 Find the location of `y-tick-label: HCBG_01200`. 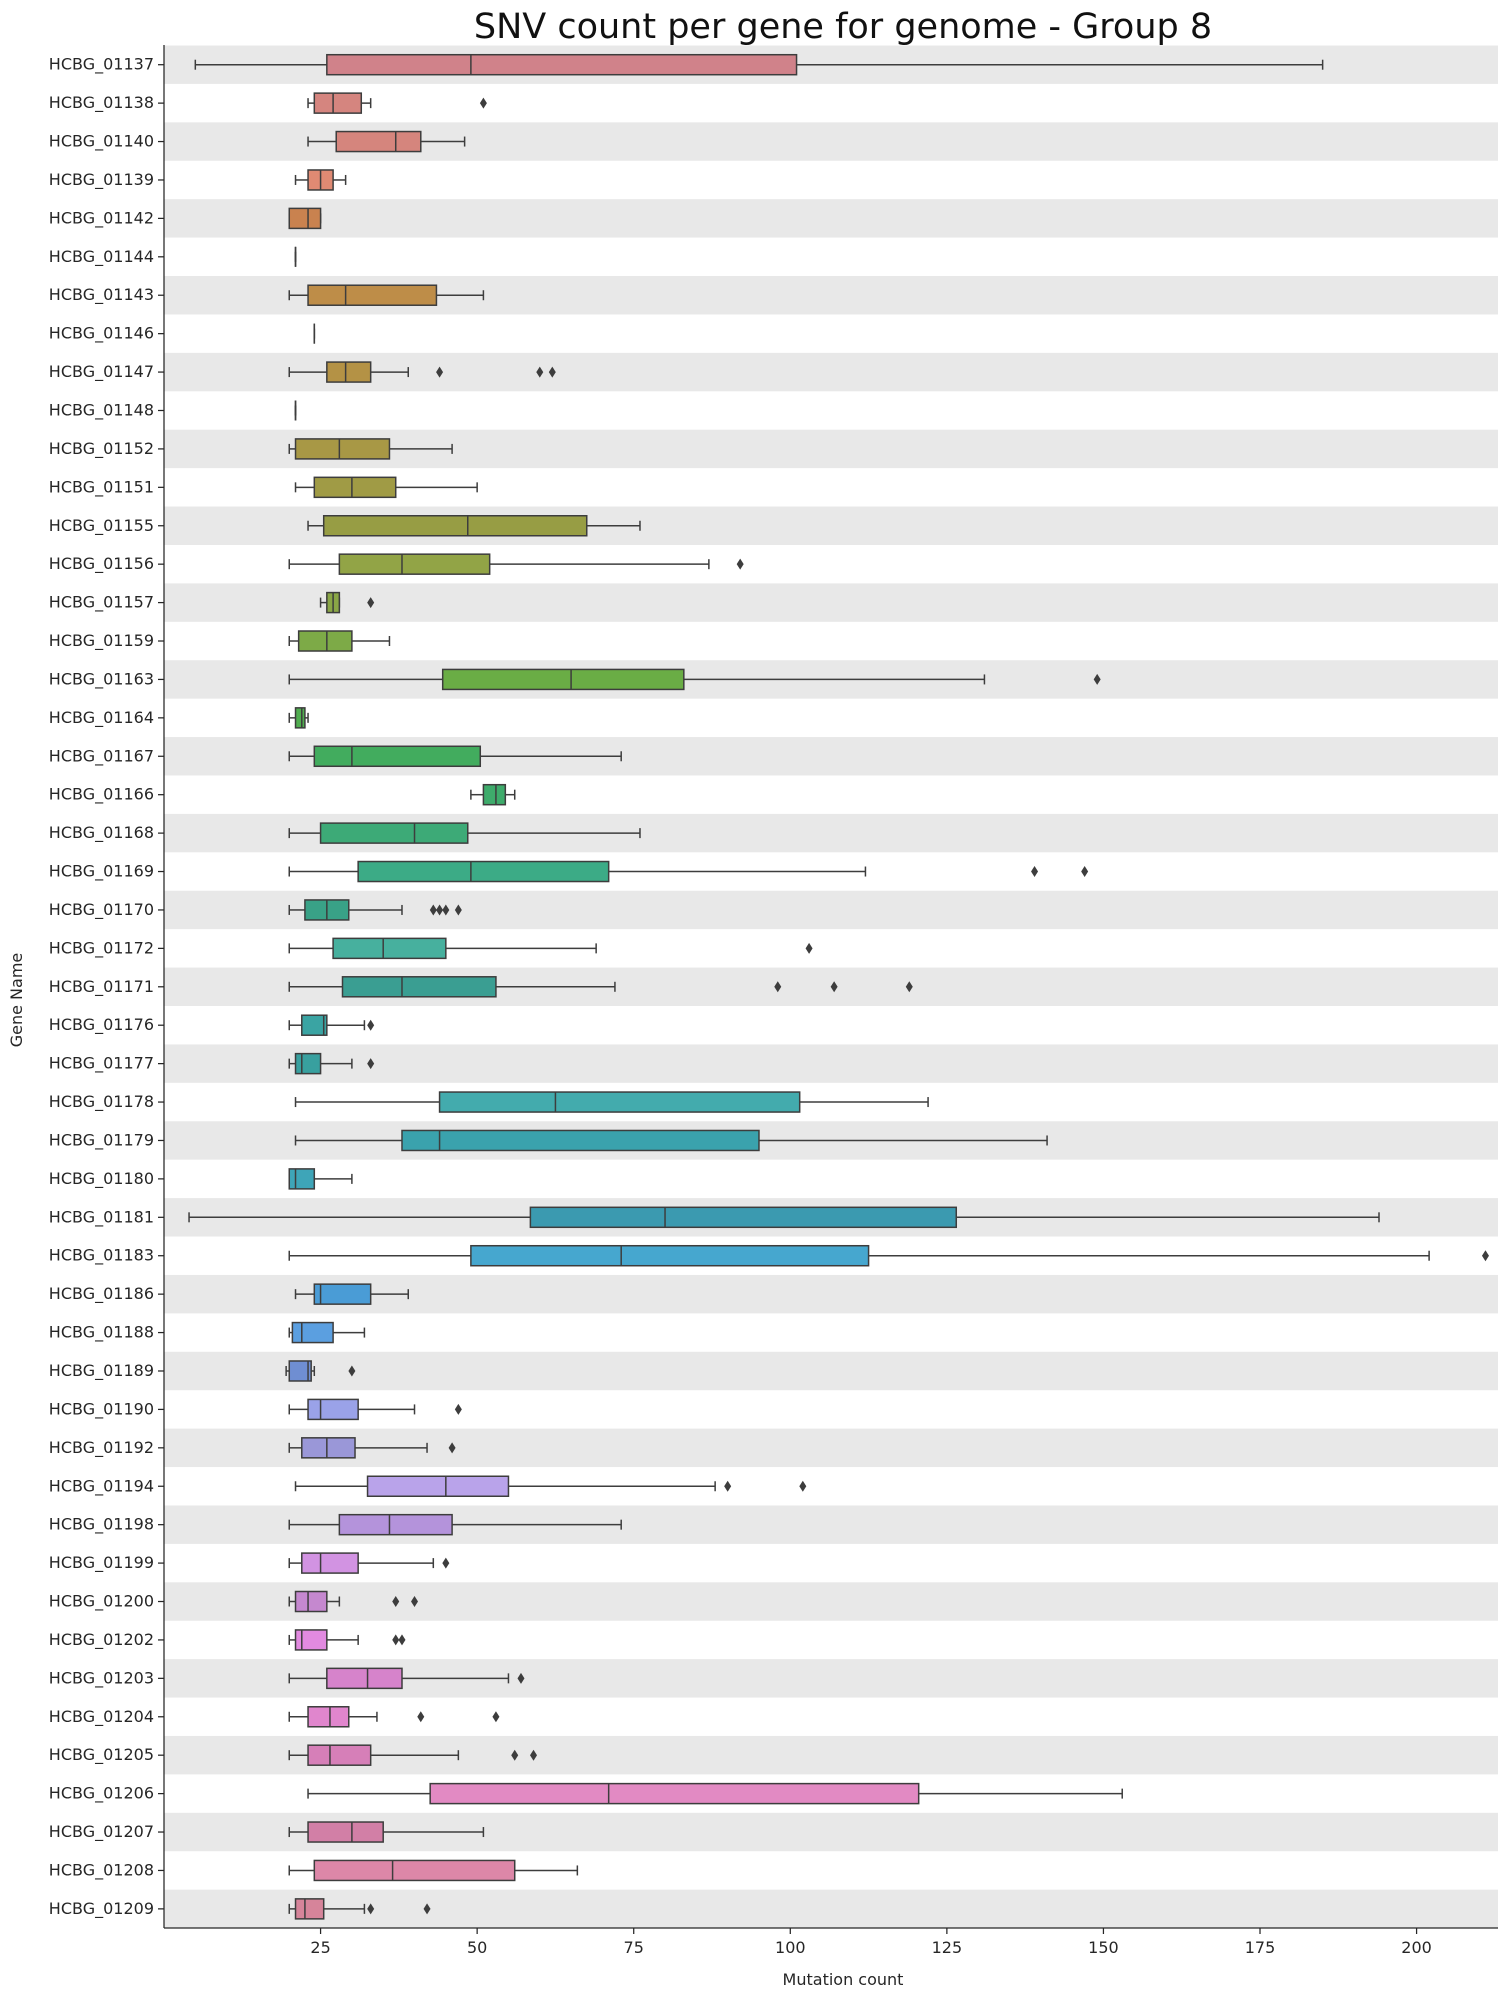

y-tick-label: HCBG_01200 is located at coordinates (101, 1602).